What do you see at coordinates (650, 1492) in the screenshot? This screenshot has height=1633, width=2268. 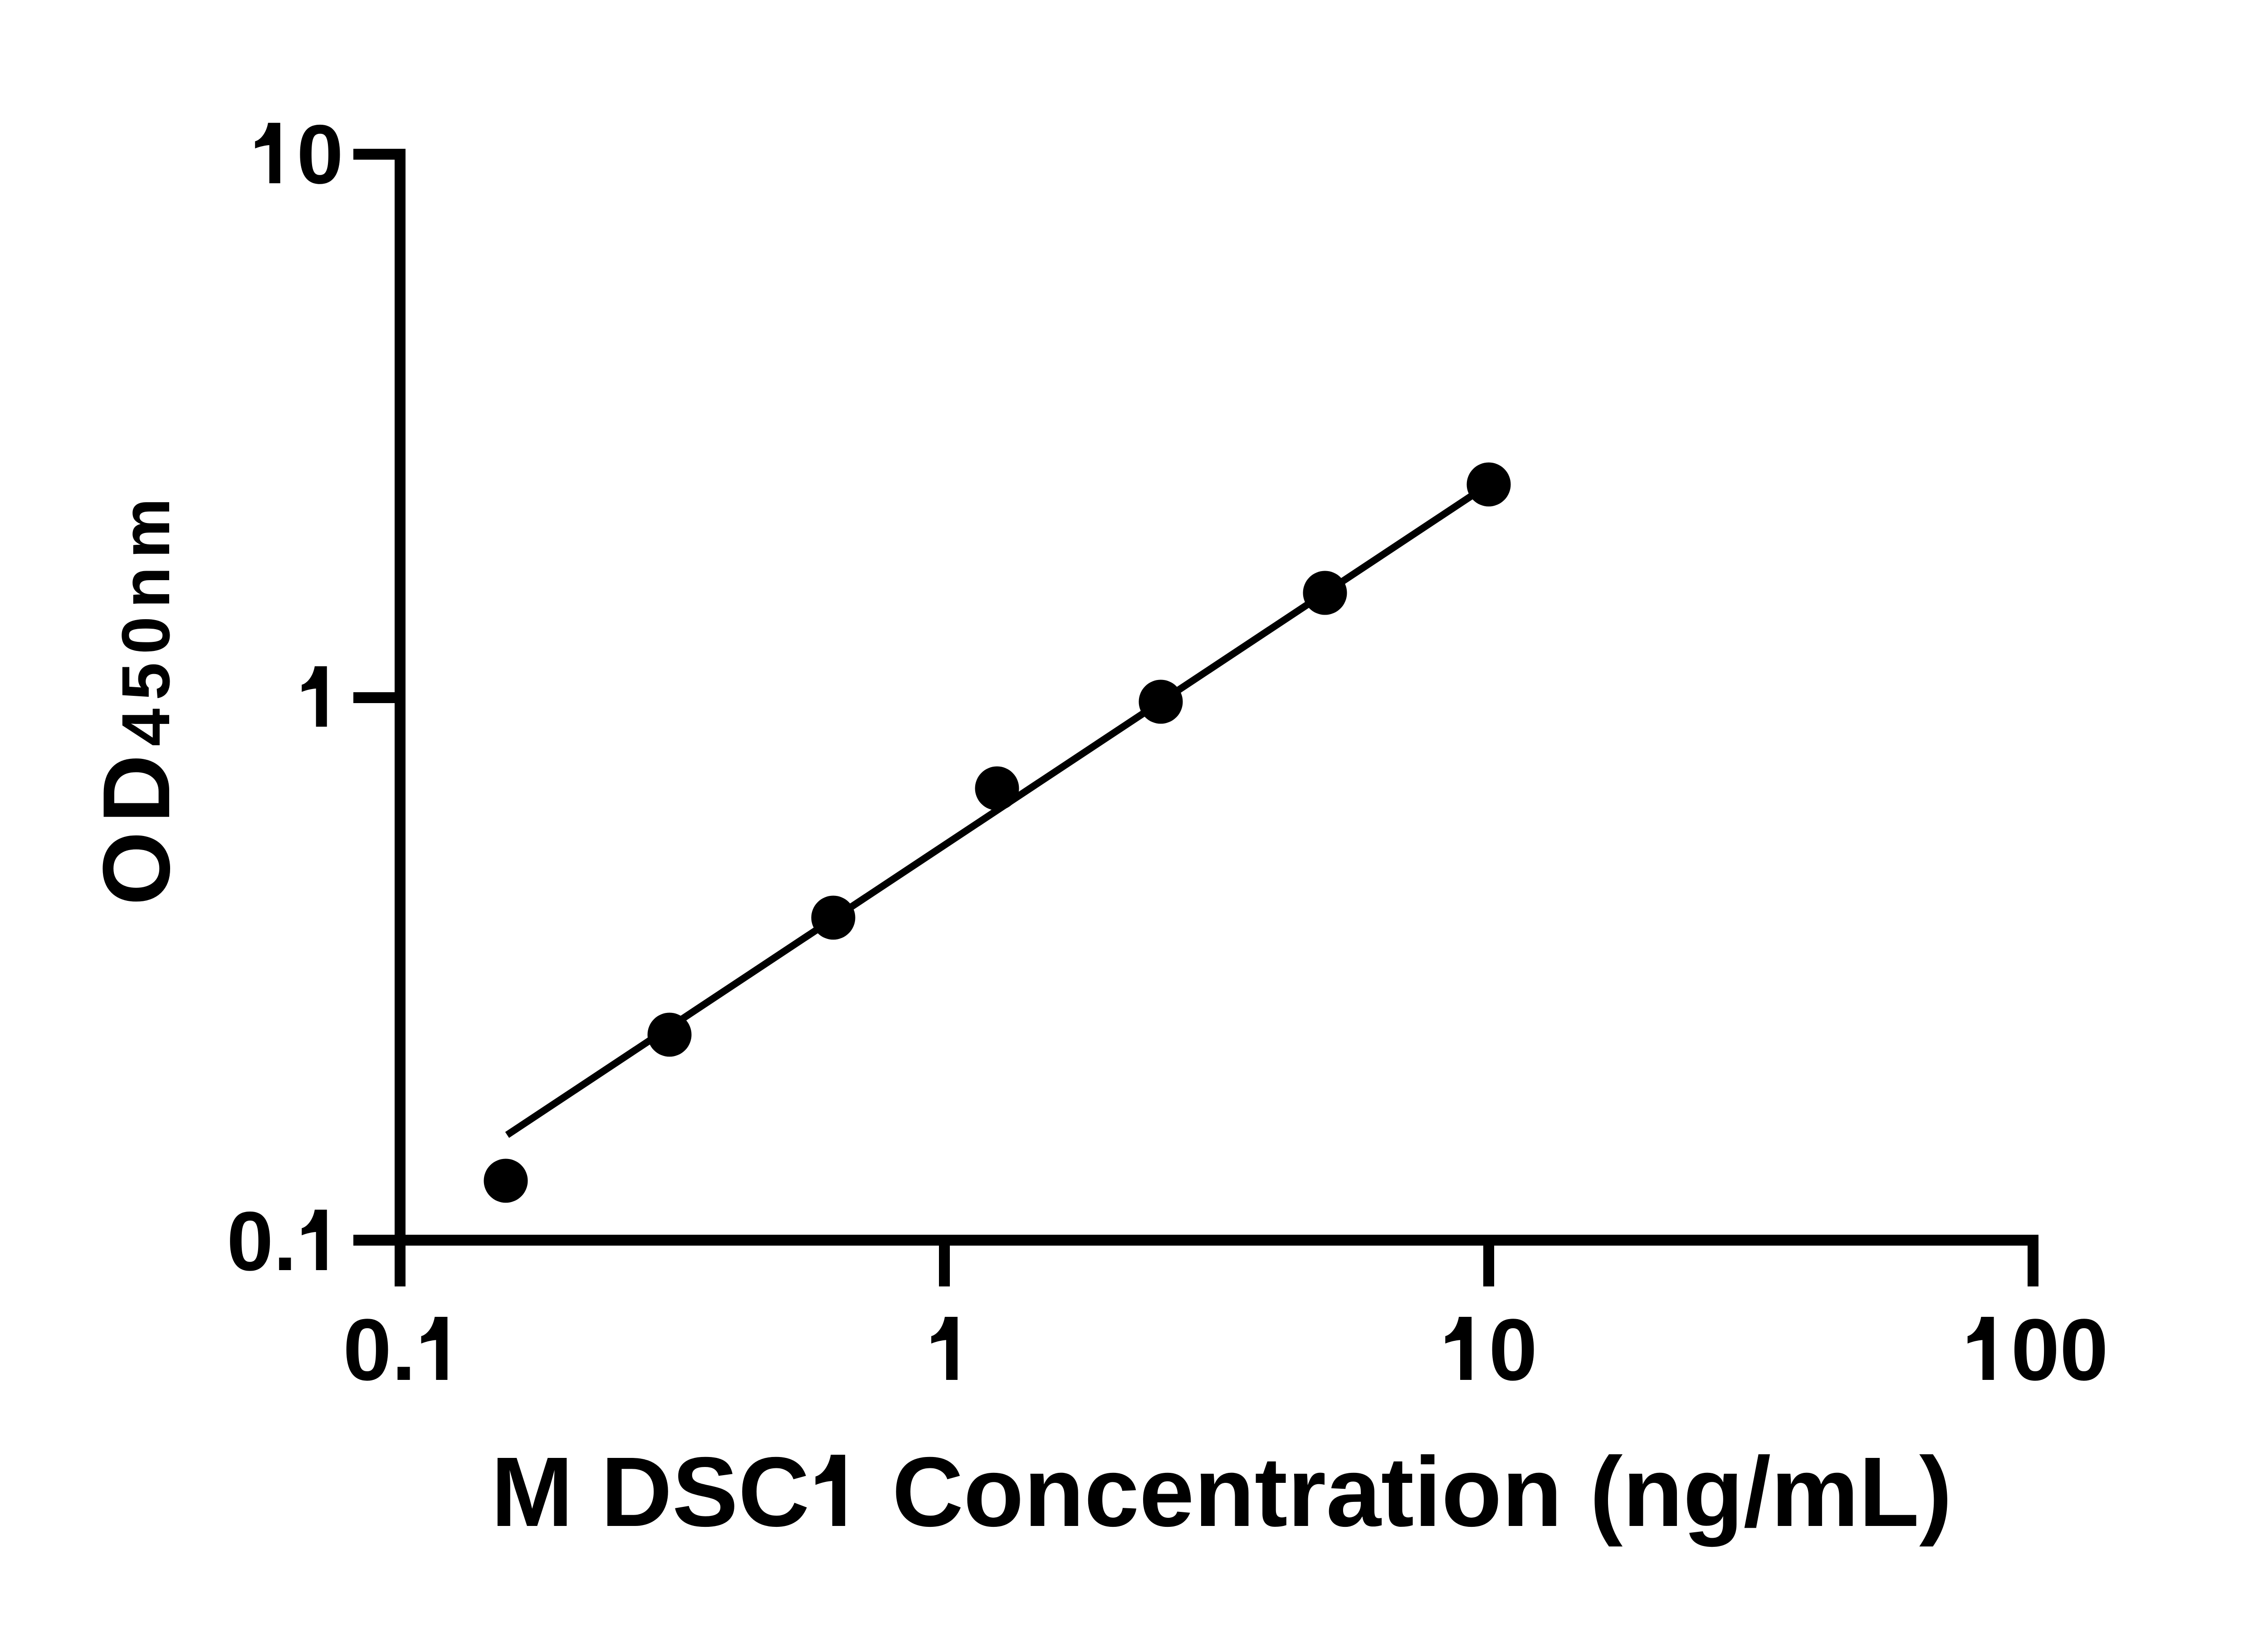 I see `svg-text: M DSC` at bounding box center [650, 1492].